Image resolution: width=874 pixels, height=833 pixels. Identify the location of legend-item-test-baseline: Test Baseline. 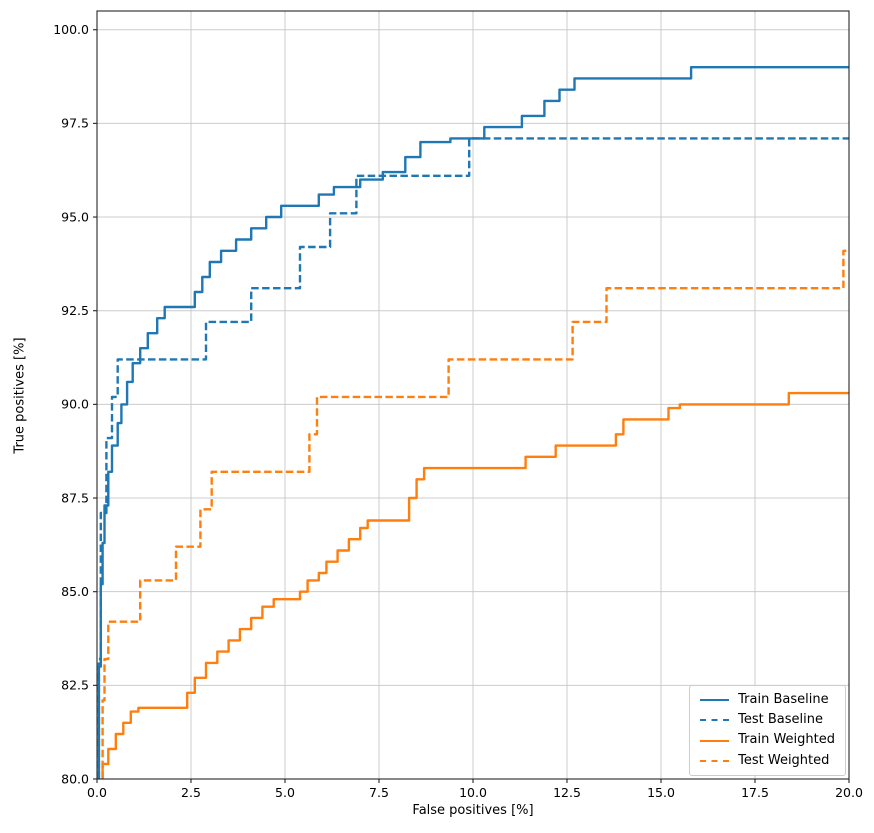
(767, 720).